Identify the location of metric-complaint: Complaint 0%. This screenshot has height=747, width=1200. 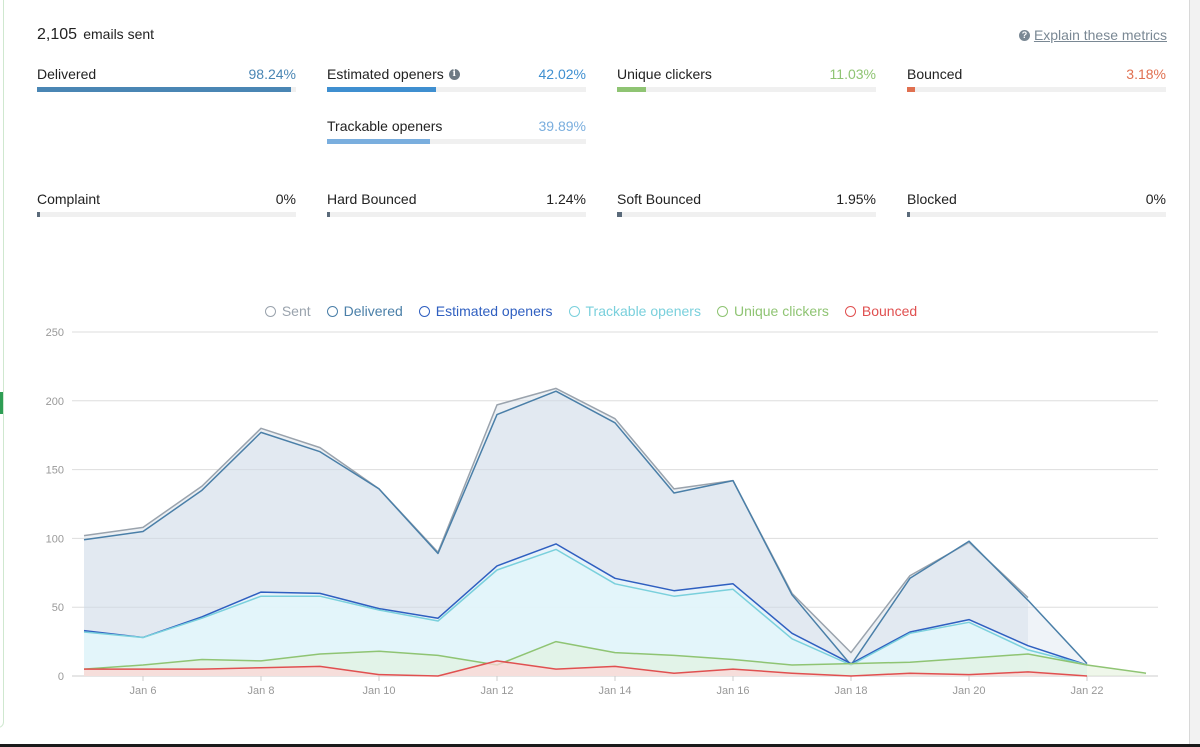
(166, 207).